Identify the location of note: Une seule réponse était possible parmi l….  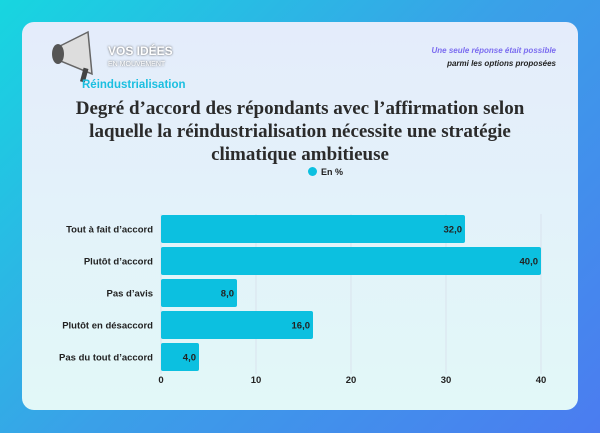
(494, 57).